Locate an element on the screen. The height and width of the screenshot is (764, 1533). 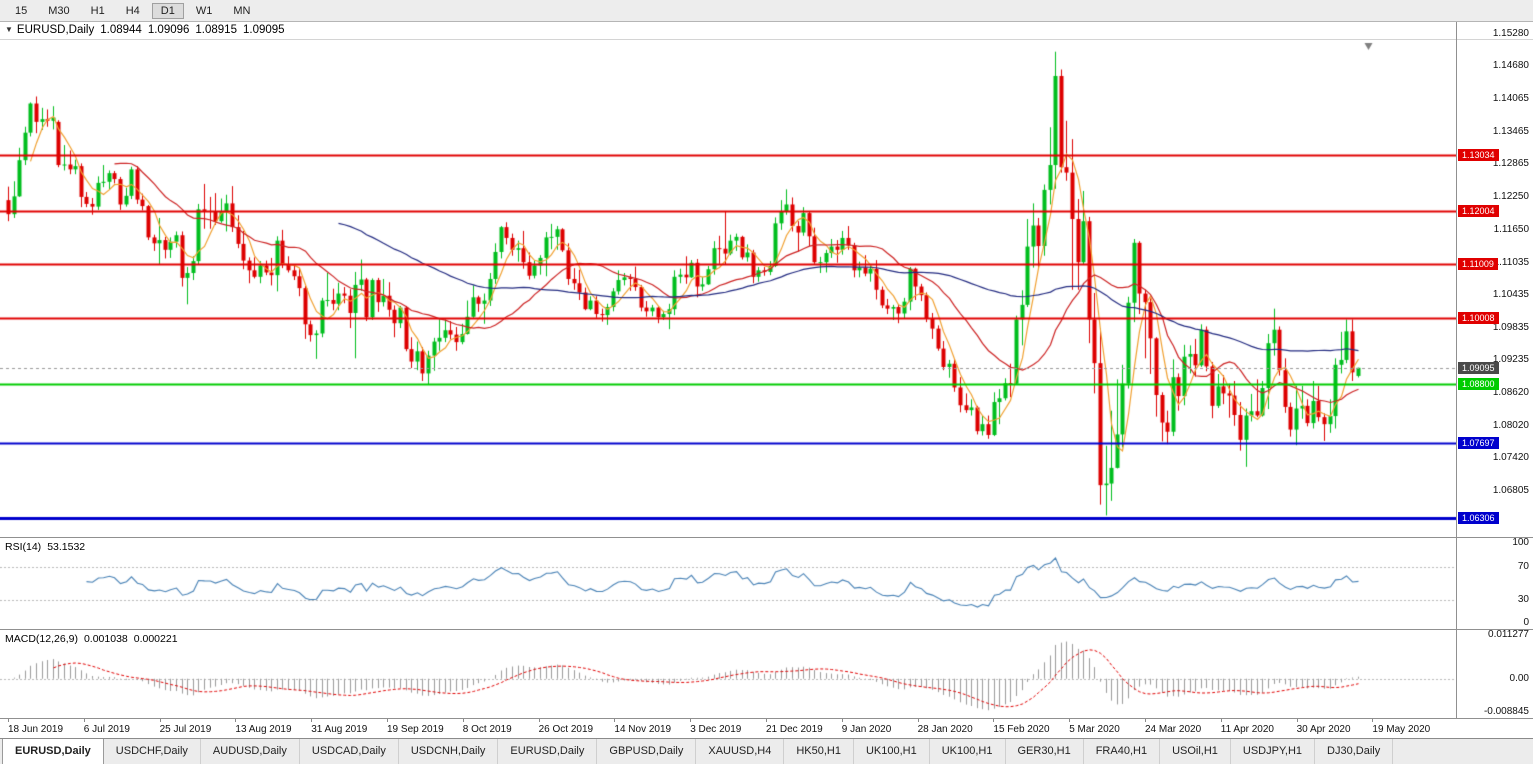
rsi-axis-label: 0 is located at coordinates (1526, 622).